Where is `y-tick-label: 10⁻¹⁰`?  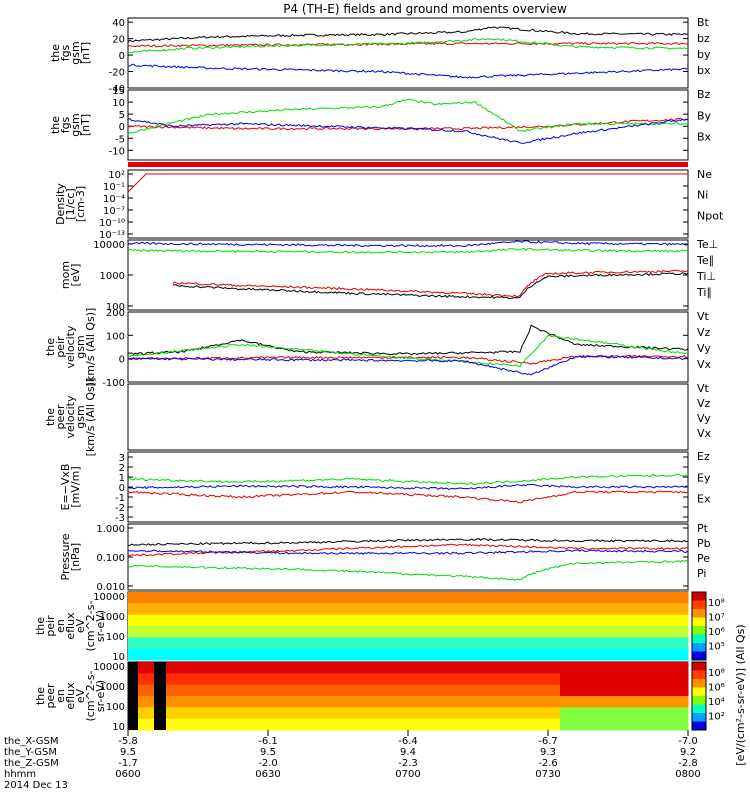 y-tick-label: 10⁻¹⁰ is located at coordinates (112, 223).